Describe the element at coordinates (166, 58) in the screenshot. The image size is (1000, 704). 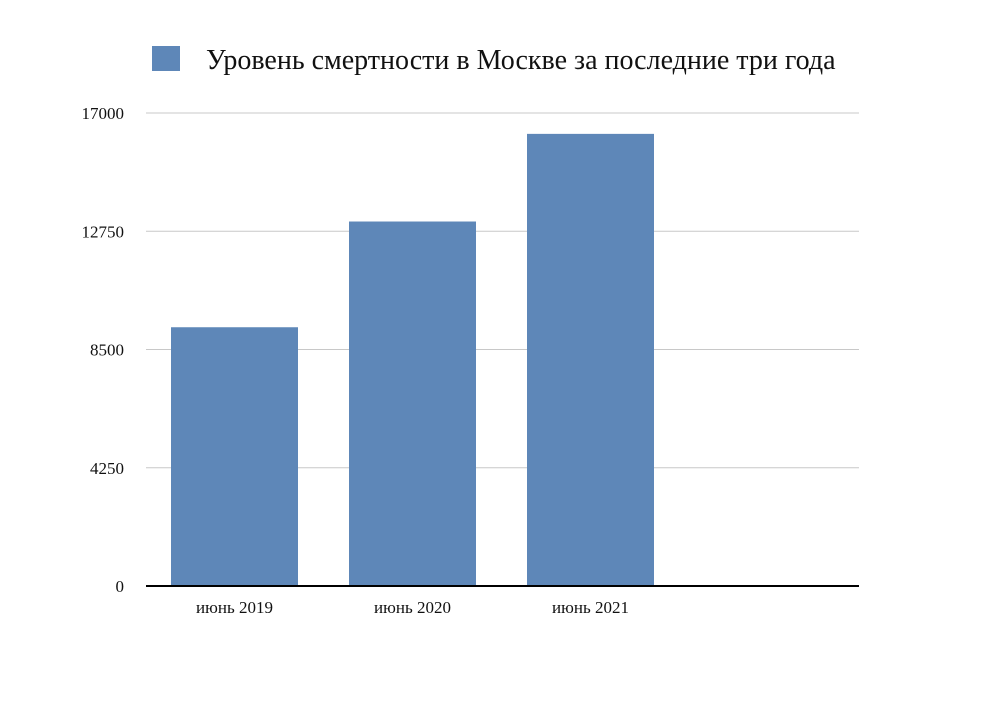
I see `legend-swatch` at that location.